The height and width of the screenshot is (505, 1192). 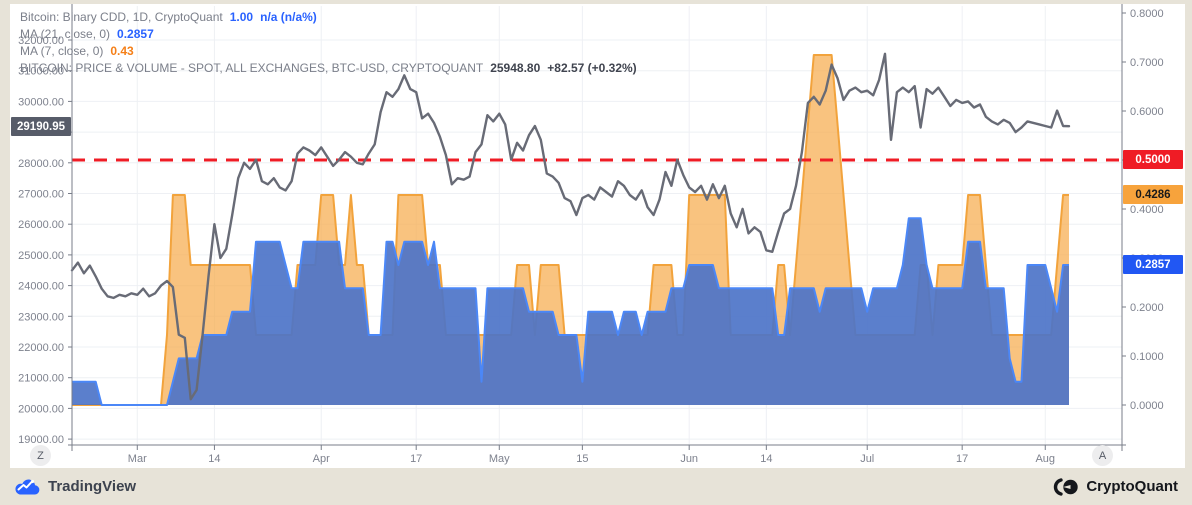 What do you see at coordinates (41, 195) in the screenshot?
I see `svg-text: 27000.00` at bounding box center [41, 195].